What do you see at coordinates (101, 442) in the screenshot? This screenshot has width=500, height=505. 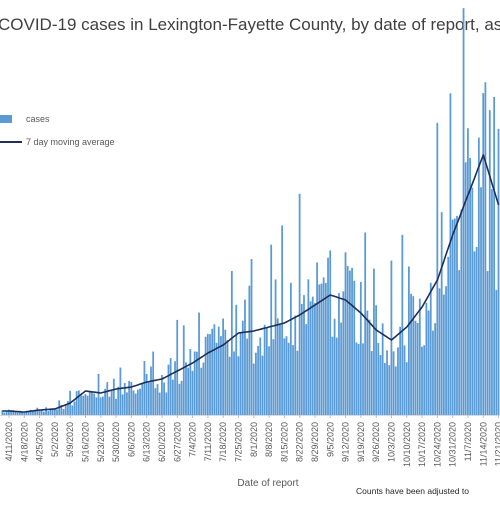 I see `x-tick-label: 5/23/2020` at bounding box center [101, 442].